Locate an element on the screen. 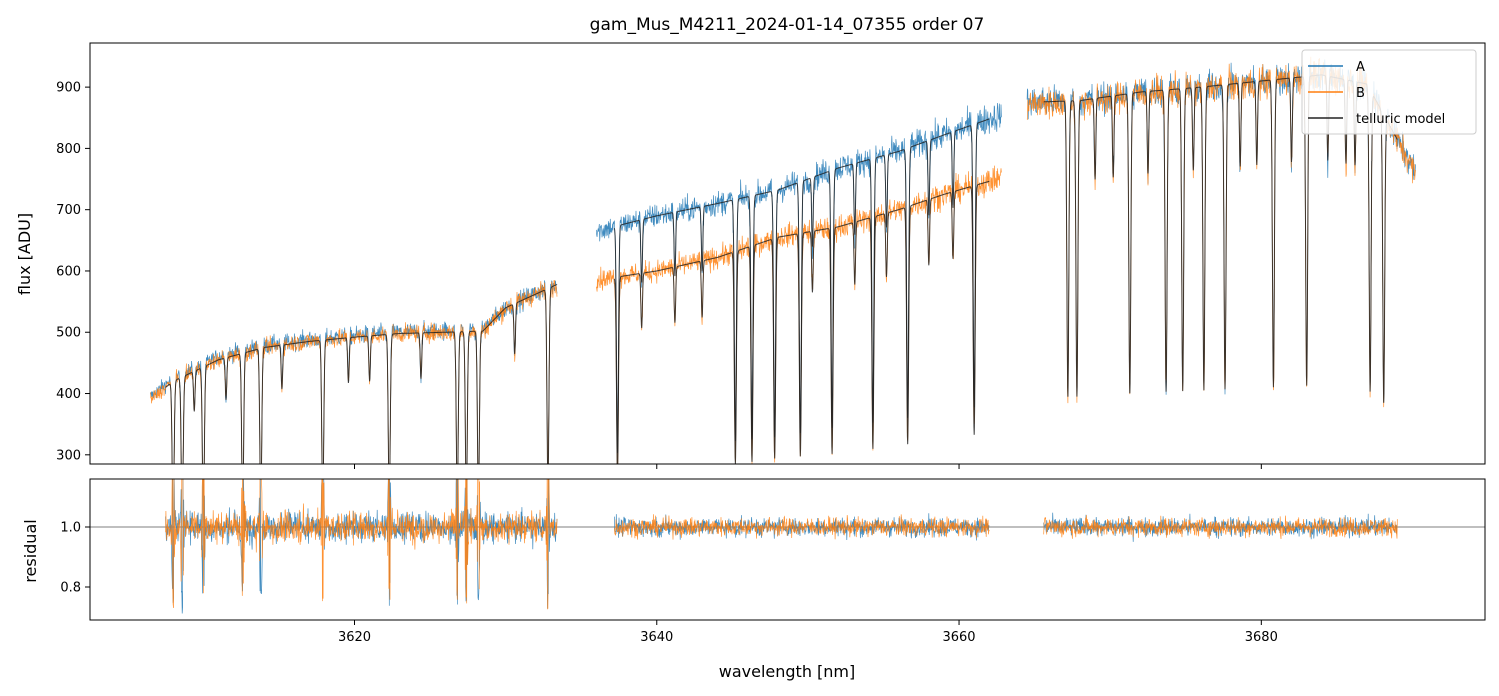 The height and width of the screenshot is (696, 1499). top-y-axis-label: flux [ADU] is located at coordinates (24, 254).